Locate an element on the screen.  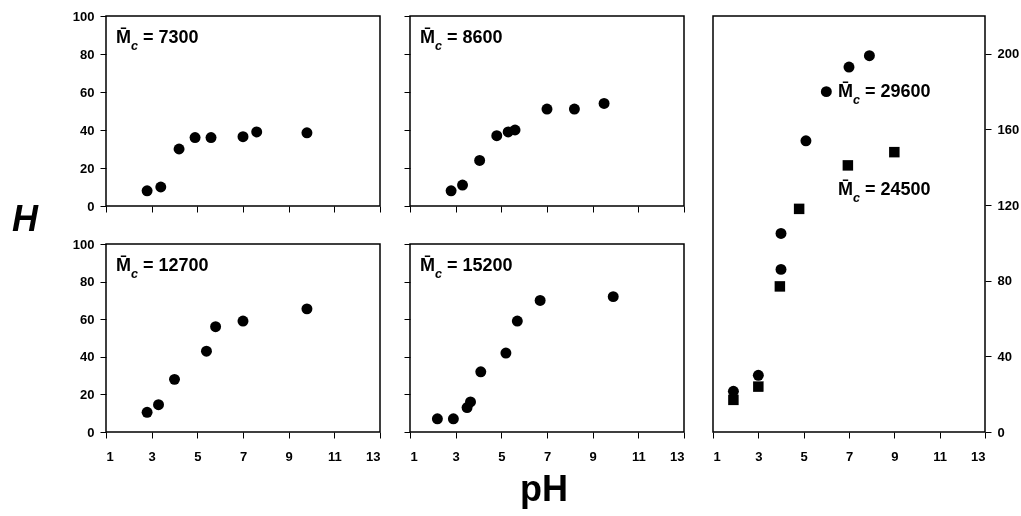
y2-tick-label: 40 is located at coordinates (1004, 356).